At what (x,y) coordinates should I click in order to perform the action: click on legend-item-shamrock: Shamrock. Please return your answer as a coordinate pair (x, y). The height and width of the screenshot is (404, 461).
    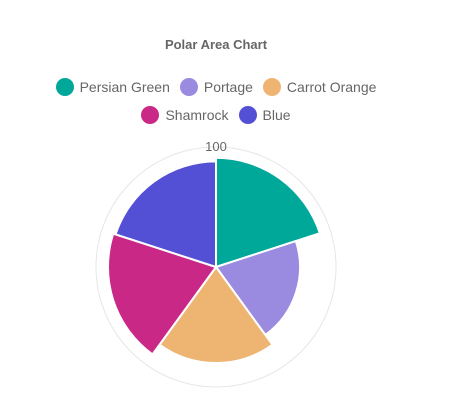
    Looking at the image, I should click on (185, 115).